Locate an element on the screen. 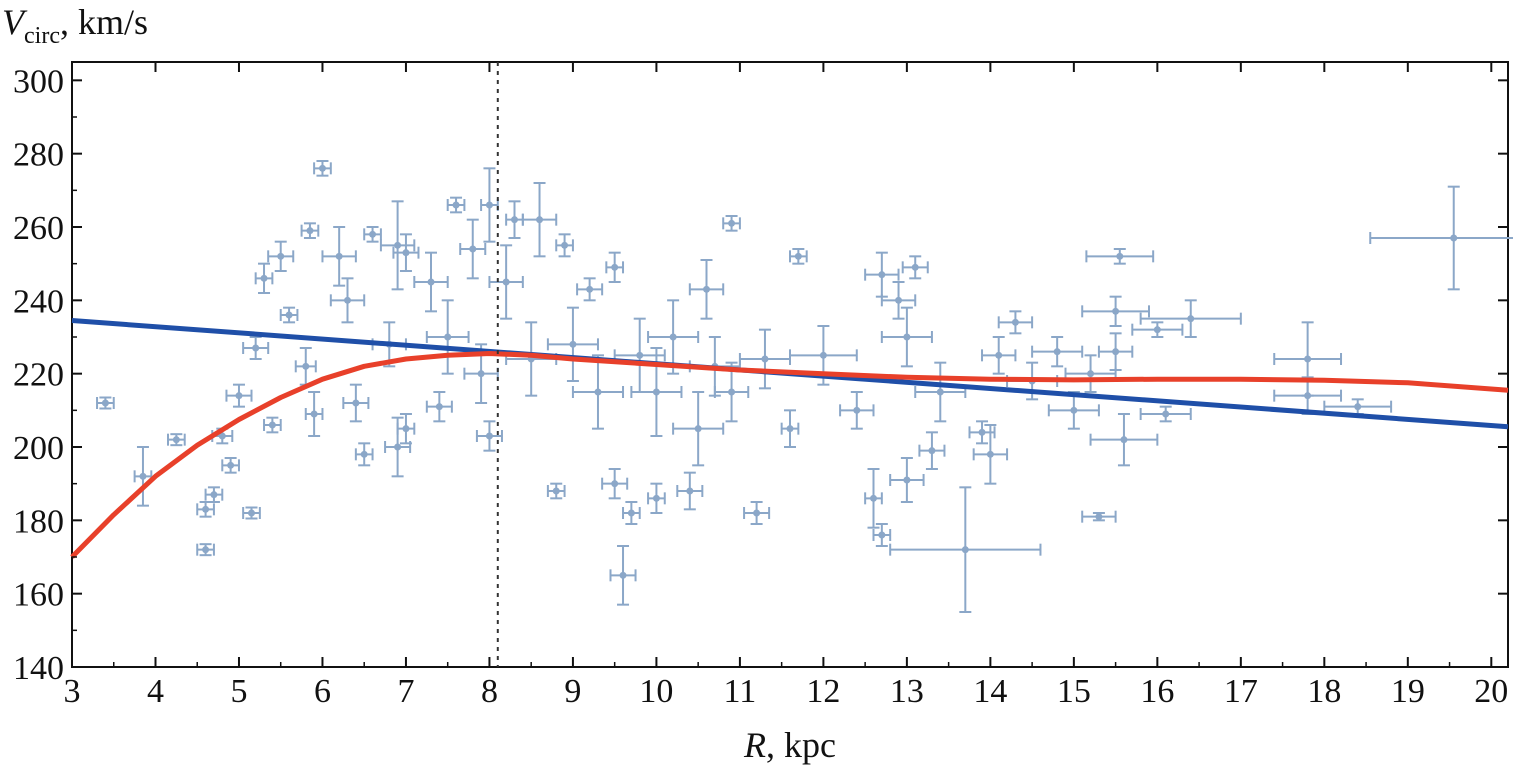 The width and height of the screenshot is (1513, 770). x-tick-label: 15 is located at coordinates (1074, 691).